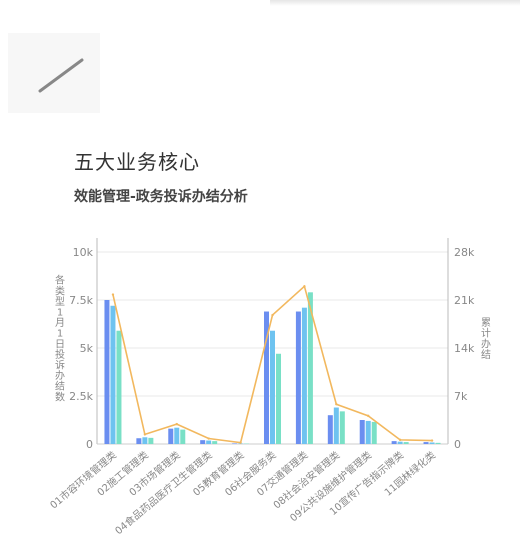 The image size is (520, 544). What do you see at coordinates (410, 473) in the screenshot?
I see `x-tick-label: 11园林绿化类` at bounding box center [410, 473].